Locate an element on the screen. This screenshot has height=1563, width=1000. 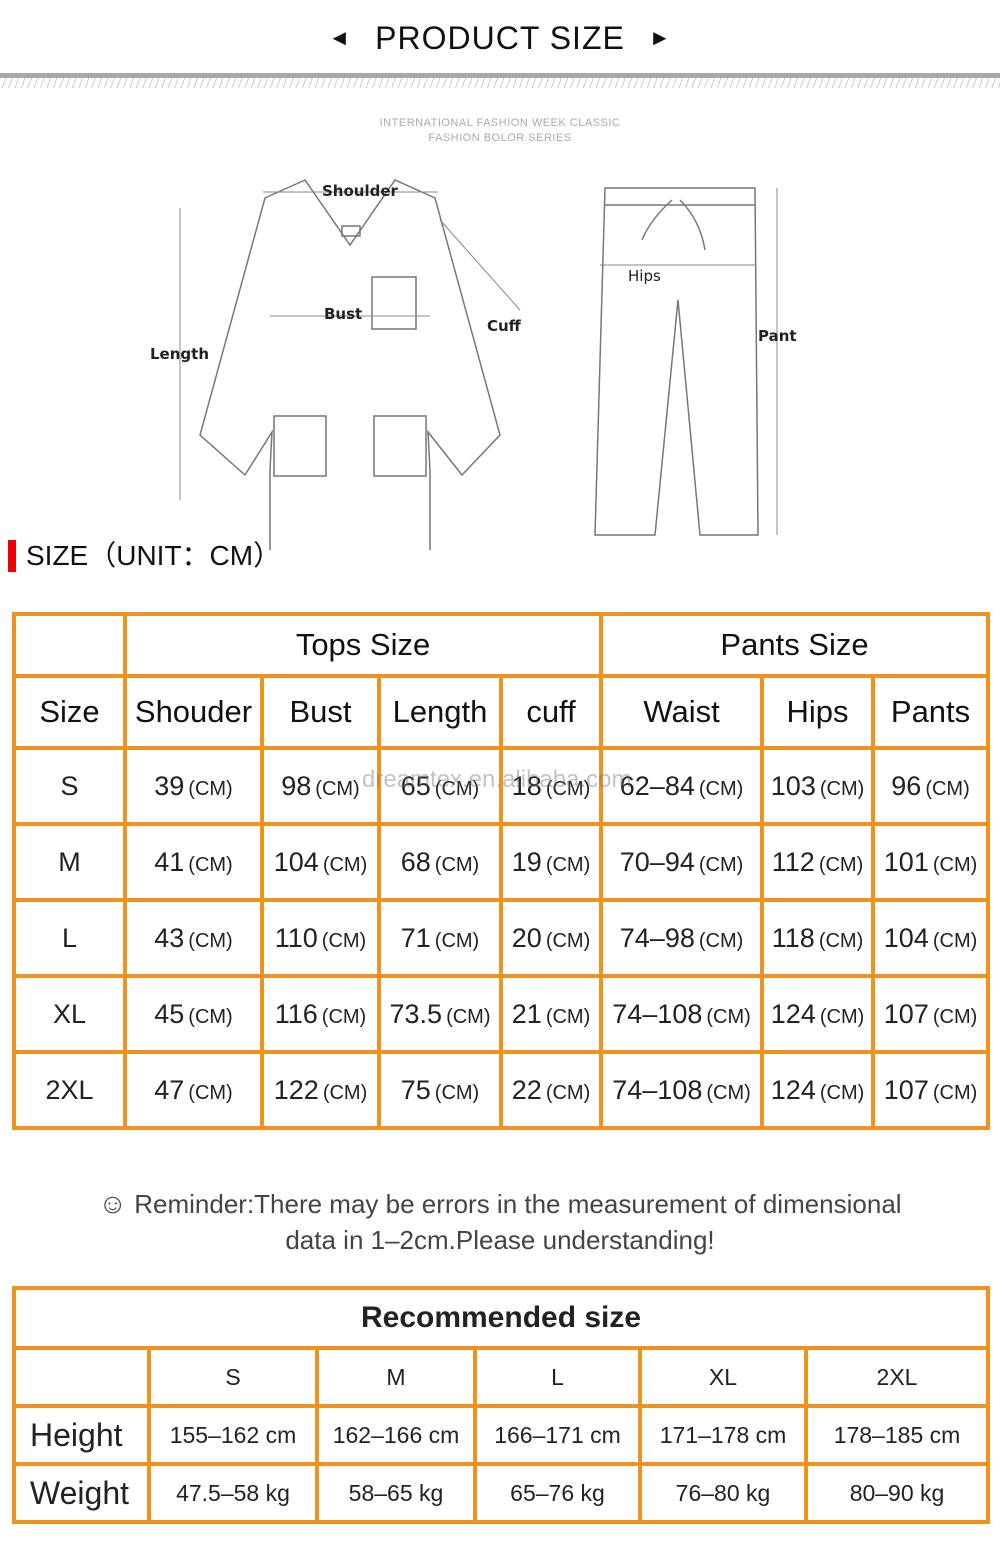
size-value-cell: 22 (CM) is located at coordinates (551, 1090).